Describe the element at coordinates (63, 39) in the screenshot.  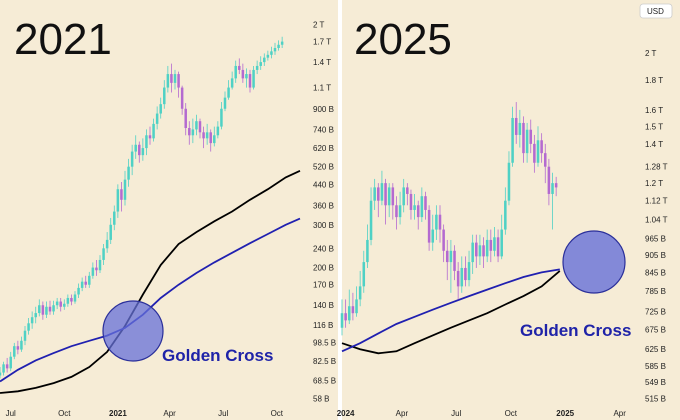
I see `chart-title-2021: 2021` at that location.